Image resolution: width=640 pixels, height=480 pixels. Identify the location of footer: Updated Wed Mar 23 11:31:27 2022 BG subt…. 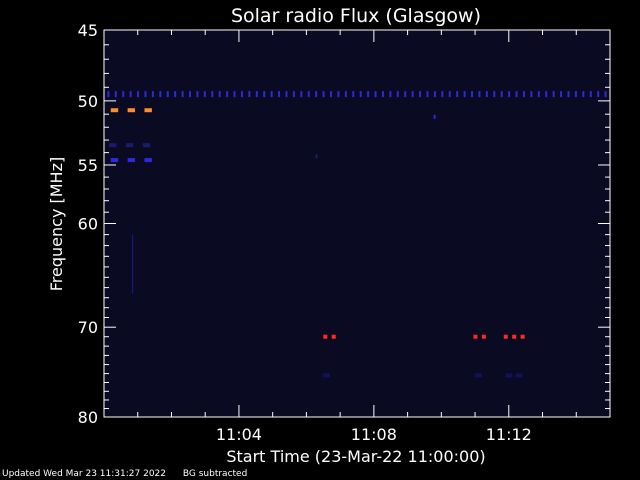
(131, 474).